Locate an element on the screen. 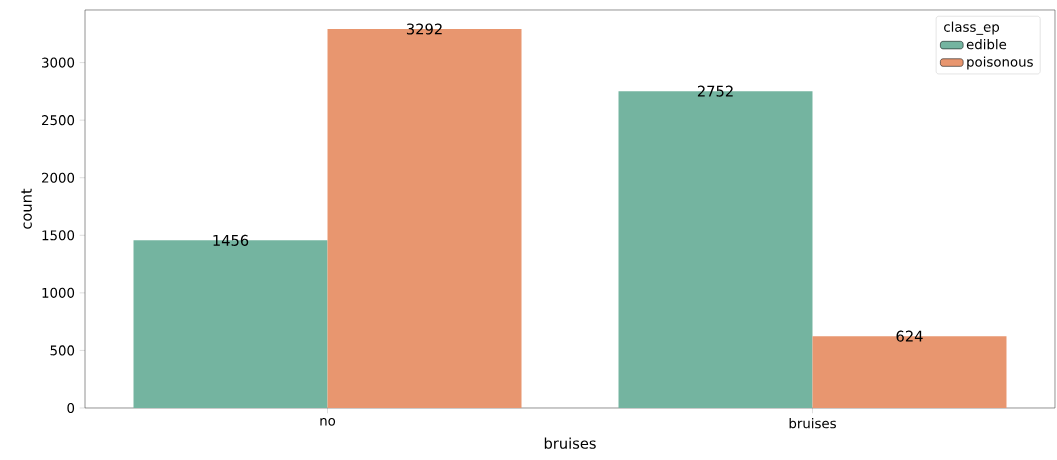 The width and height of the screenshot is (1057, 460). data-label: 2752 is located at coordinates (715, 91).